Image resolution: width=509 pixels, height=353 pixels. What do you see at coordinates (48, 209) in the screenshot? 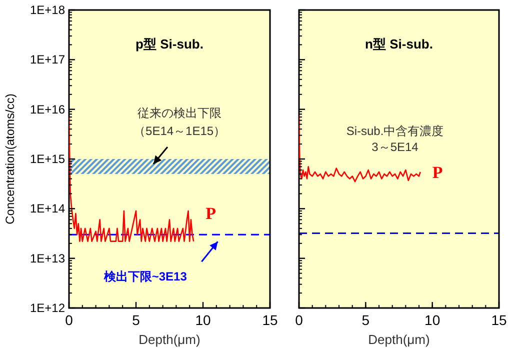
I see `y-tick-label: 1E+14` at bounding box center [48, 209].